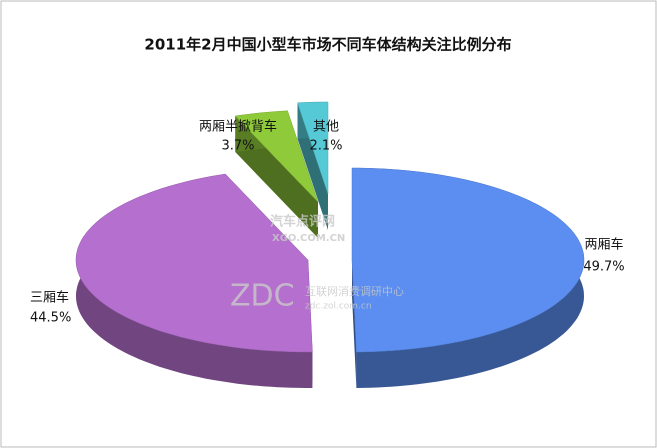 The width and height of the screenshot is (657, 448). Describe the element at coordinates (238, 127) in the screenshot. I see `slice-label: 两厢半掀背车` at that location.